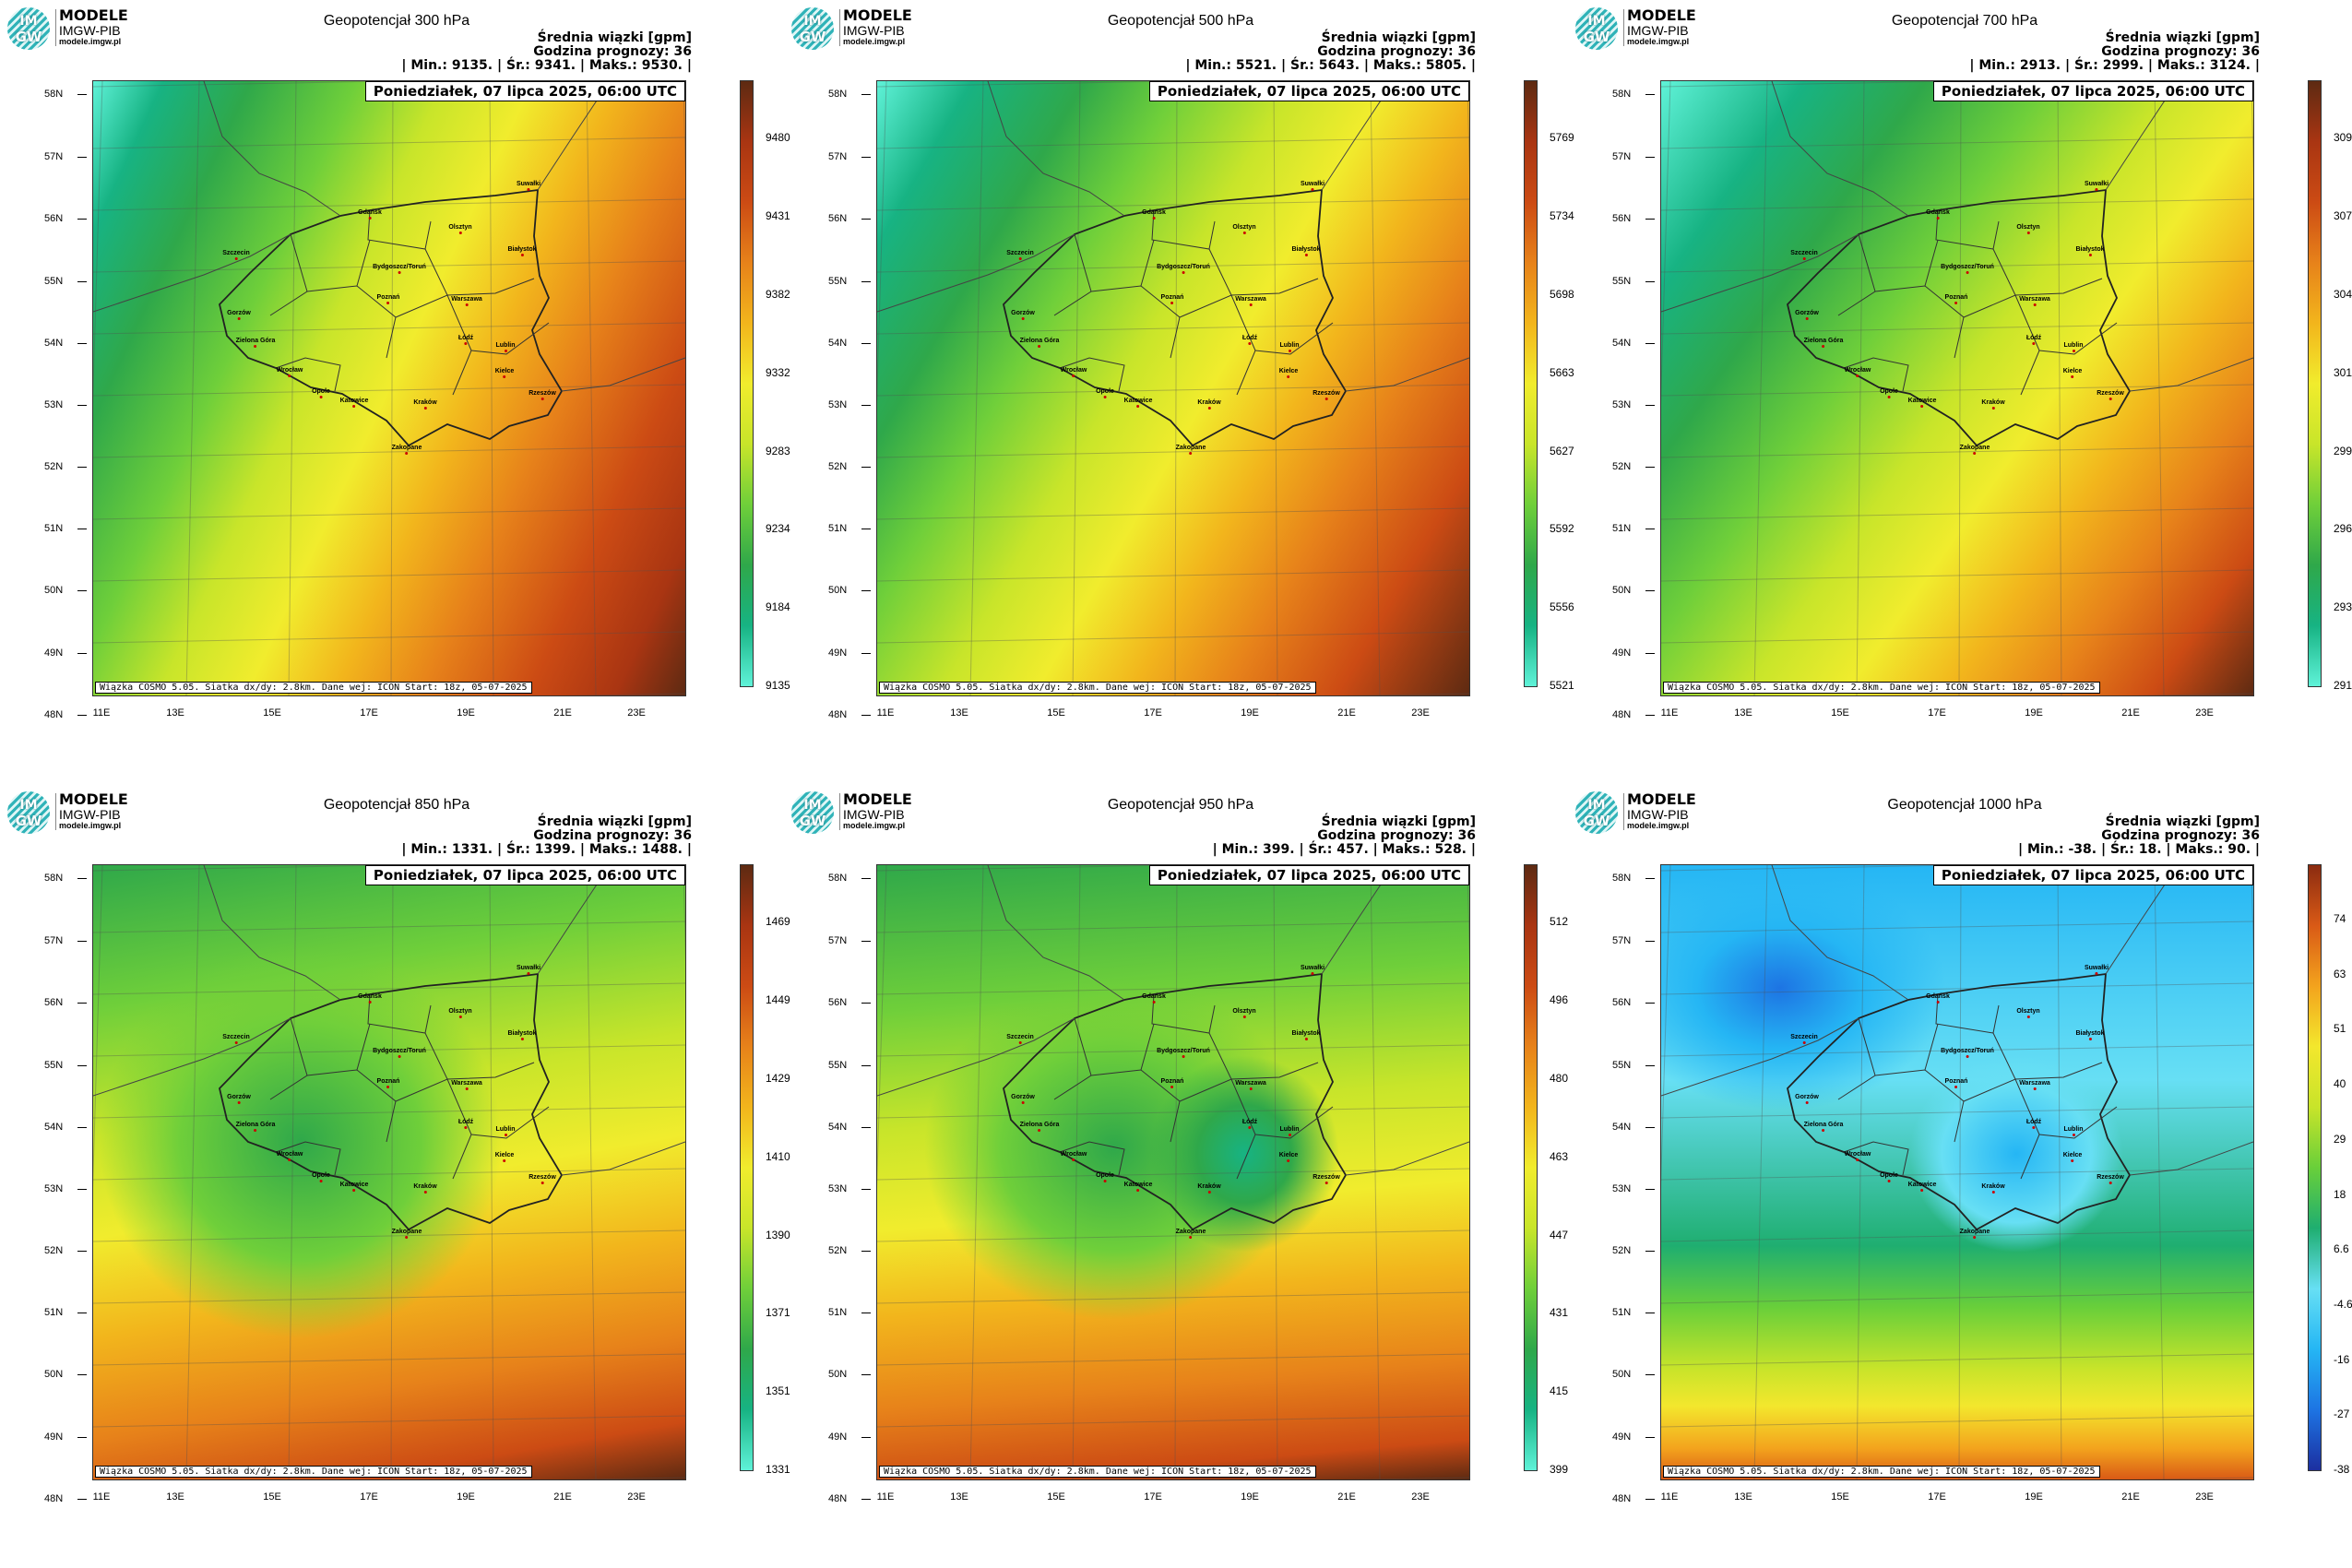 This screenshot has height=1568, width=2352. I want to click on colorbar-tick: 399, so click(1559, 1469).